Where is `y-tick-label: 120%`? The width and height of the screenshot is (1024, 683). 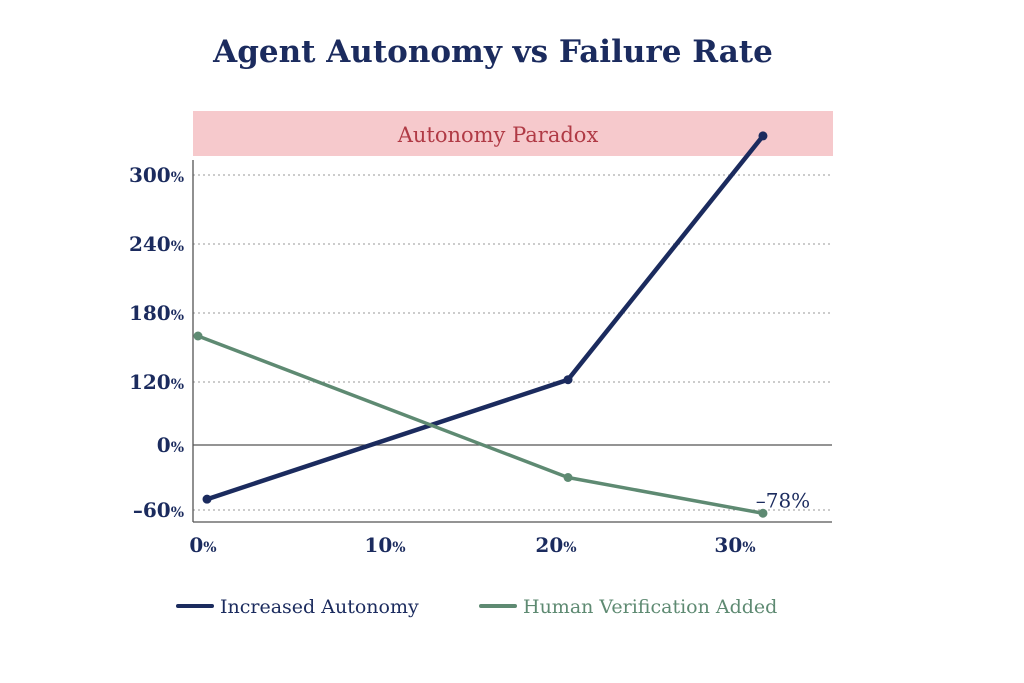
y-tick-label: 120% is located at coordinates (156, 382).